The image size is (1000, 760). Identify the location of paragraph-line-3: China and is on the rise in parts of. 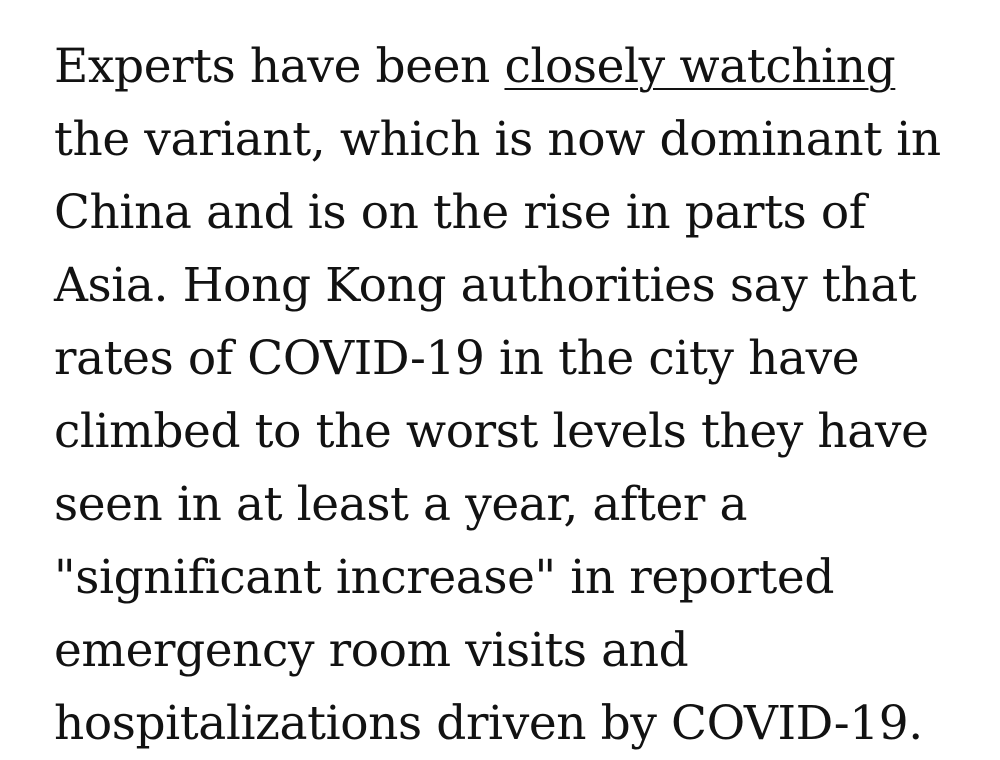
(460, 212).